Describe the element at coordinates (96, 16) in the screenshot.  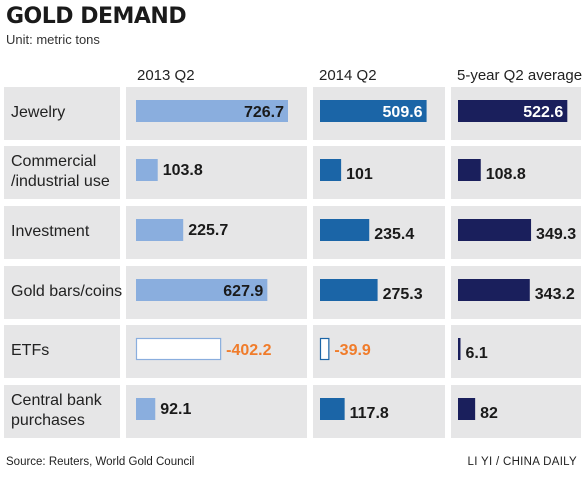
I see `chart-title: GOLD DEMAND` at that location.